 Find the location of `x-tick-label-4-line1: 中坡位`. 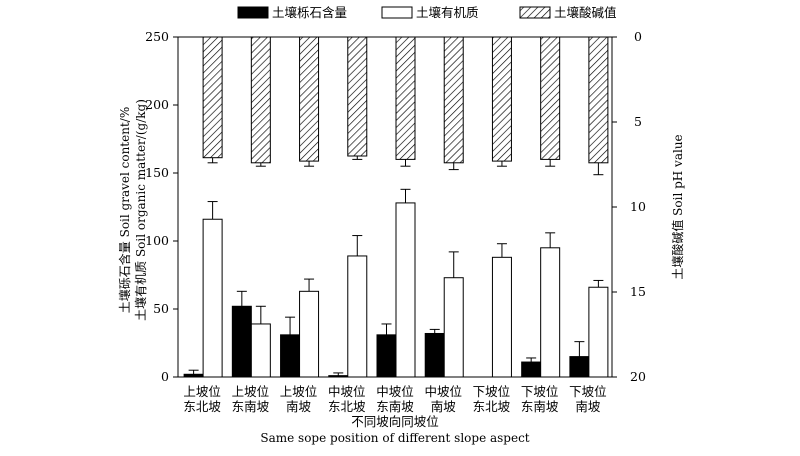

x-tick-label-4-line1: 中坡位 is located at coordinates (395, 391).